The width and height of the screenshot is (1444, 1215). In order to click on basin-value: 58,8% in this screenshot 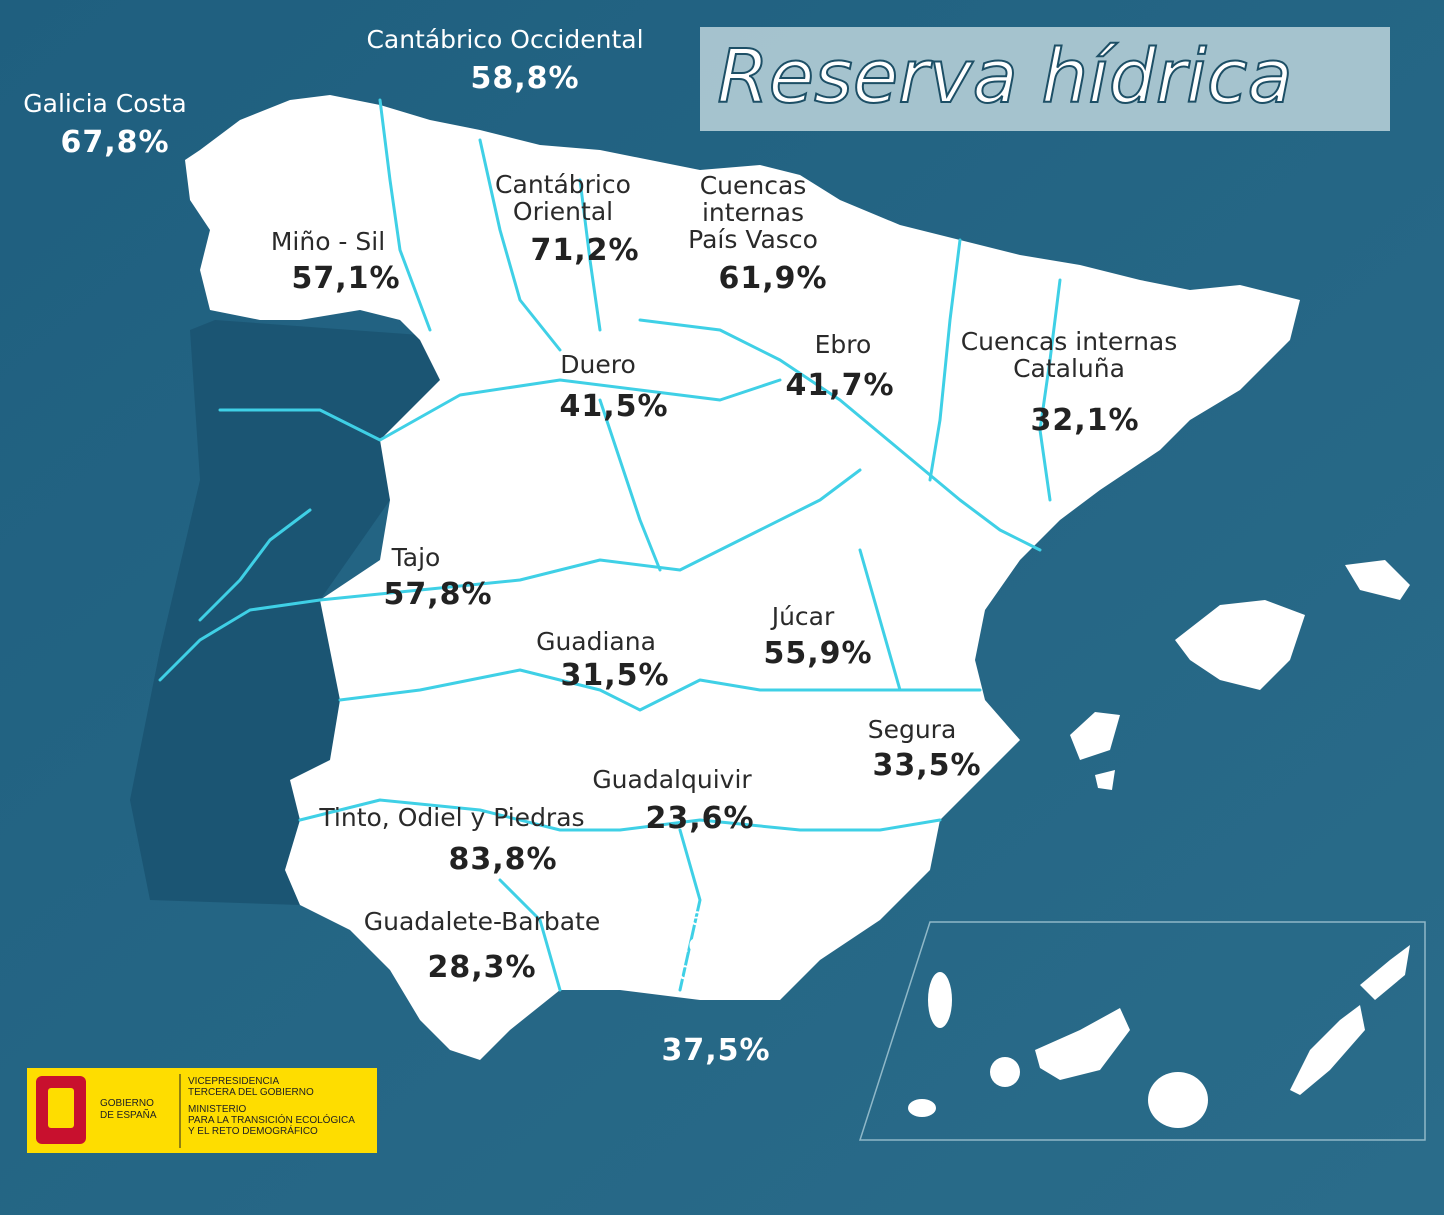, I will do `click(524, 78)`.